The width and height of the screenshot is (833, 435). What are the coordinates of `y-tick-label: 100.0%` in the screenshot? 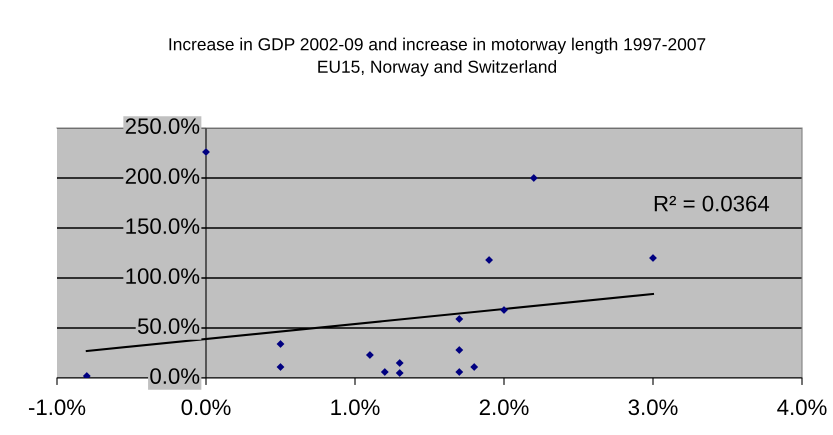 It's located at (163, 276).